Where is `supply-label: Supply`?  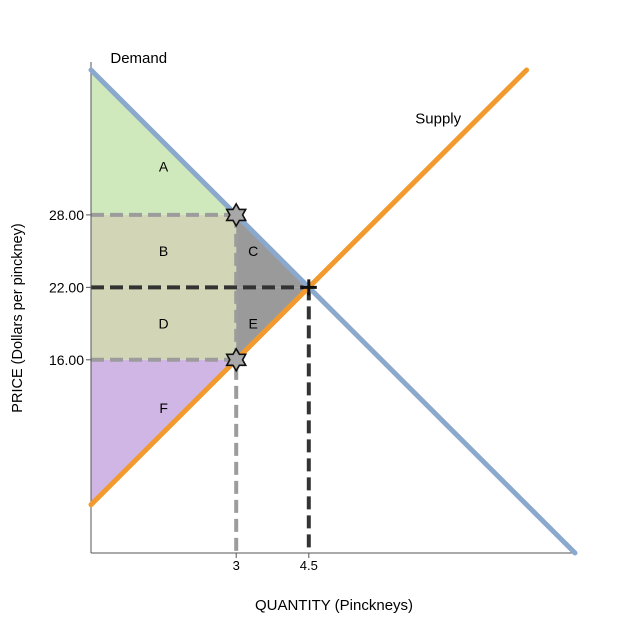
supply-label: Supply is located at coordinates (438, 118).